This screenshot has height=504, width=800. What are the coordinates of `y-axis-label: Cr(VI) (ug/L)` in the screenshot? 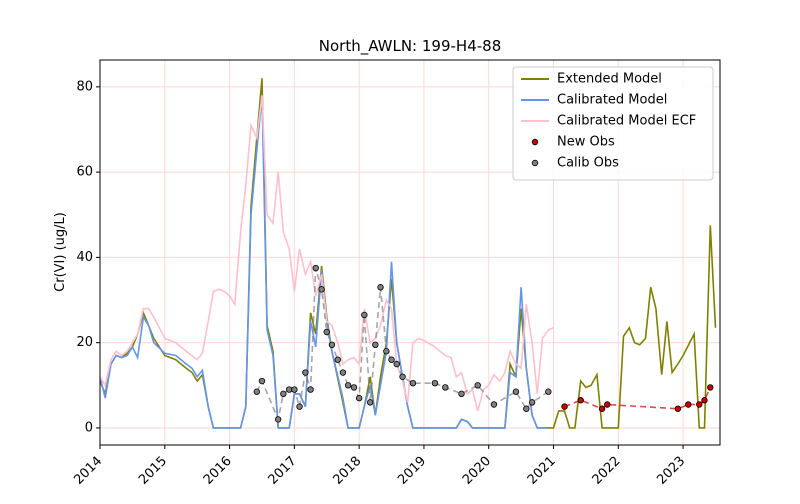 It's located at (60, 252).